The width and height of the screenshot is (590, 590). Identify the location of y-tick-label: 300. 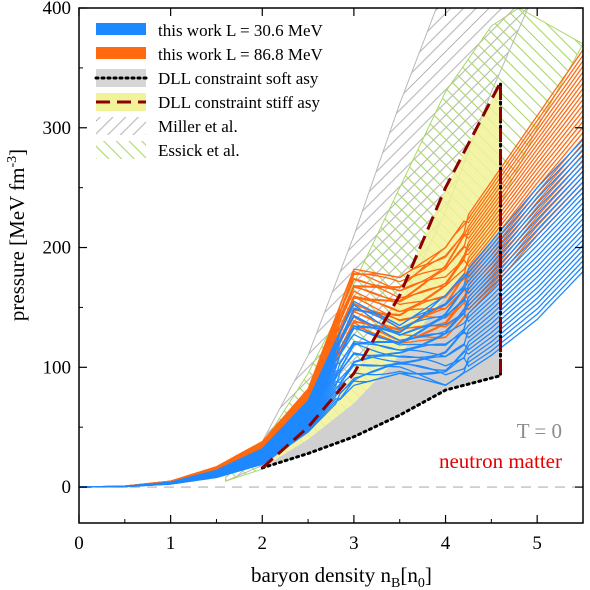
(57, 128).